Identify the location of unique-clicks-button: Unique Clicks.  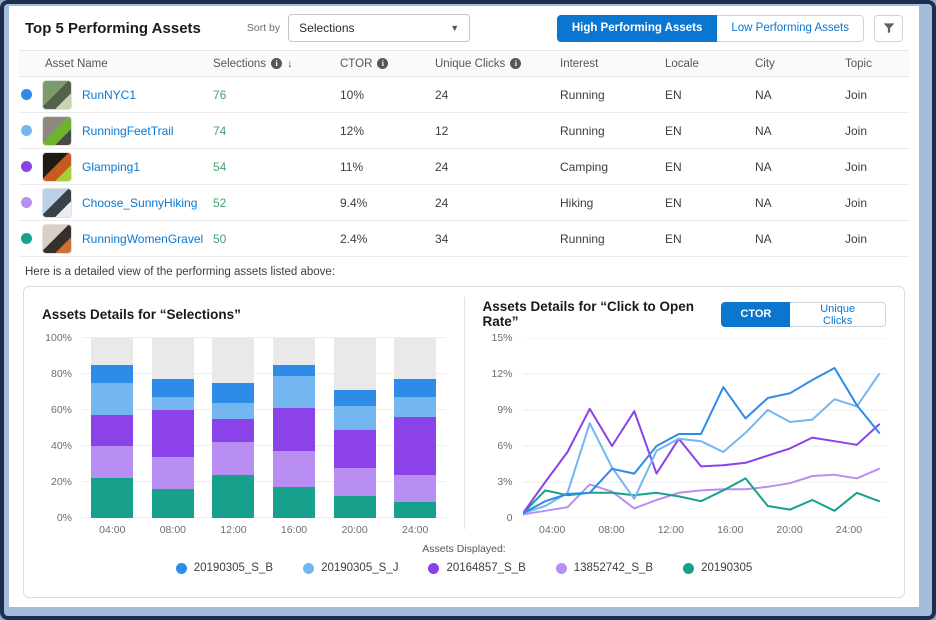
(838, 314).